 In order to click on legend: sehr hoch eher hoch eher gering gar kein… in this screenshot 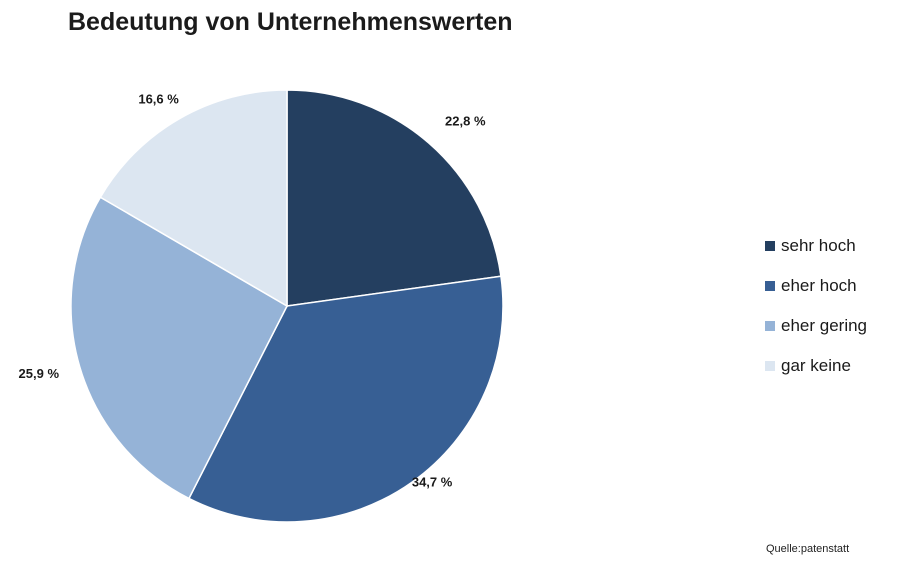, I will do `click(816, 312)`.